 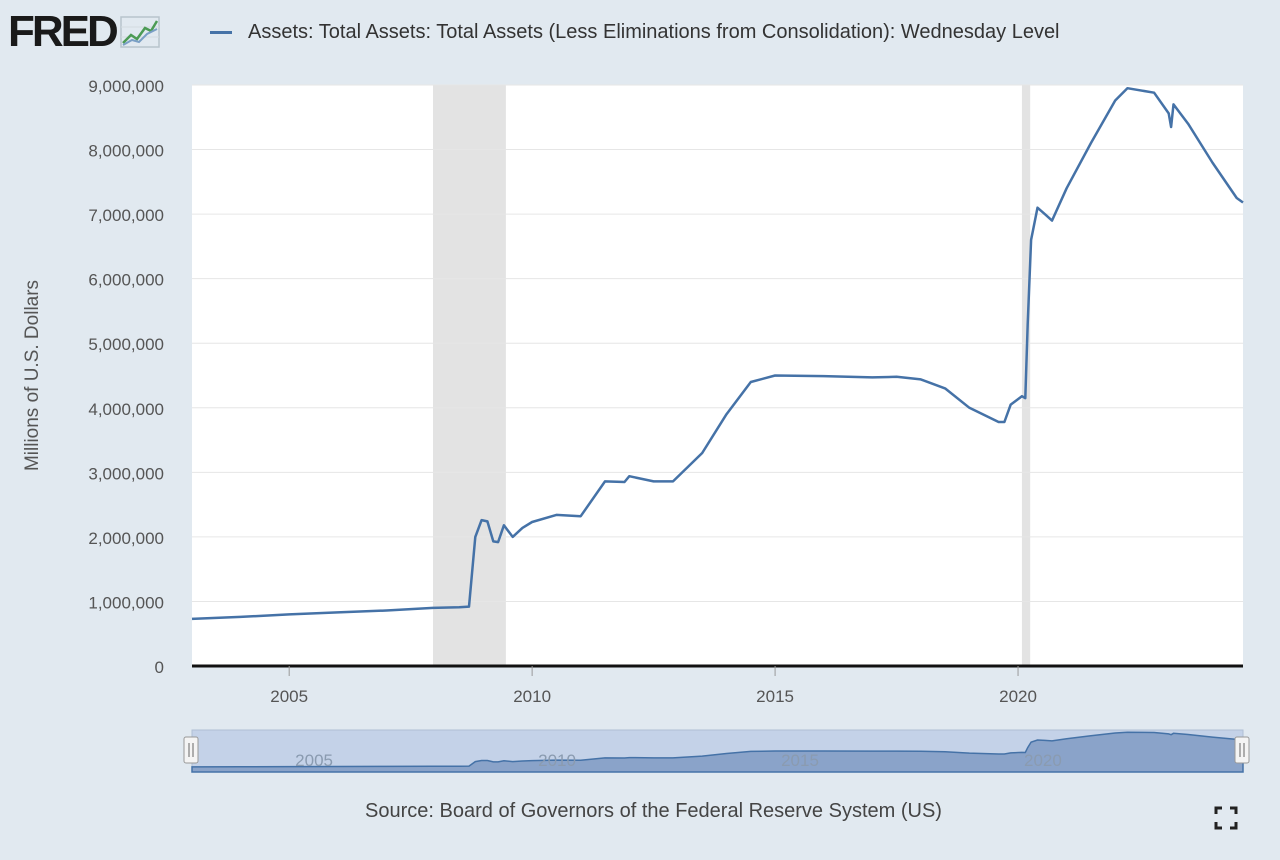 What do you see at coordinates (126, 215) in the screenshot?
I see `y-tick-label: 7,000,000` at bounding box center [126, 215].